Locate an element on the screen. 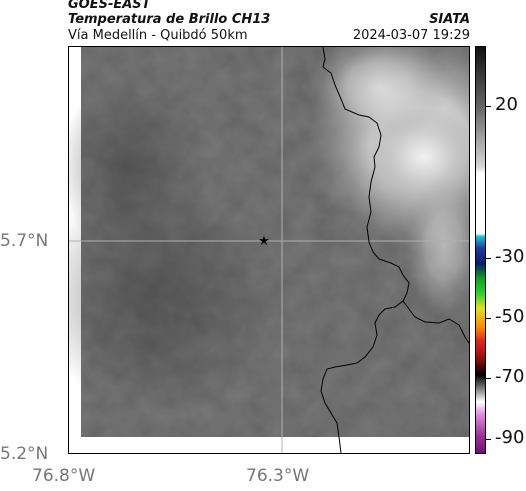 This screenshot has height=491, width=526. cloud-e is located at coordinates (436, 247).